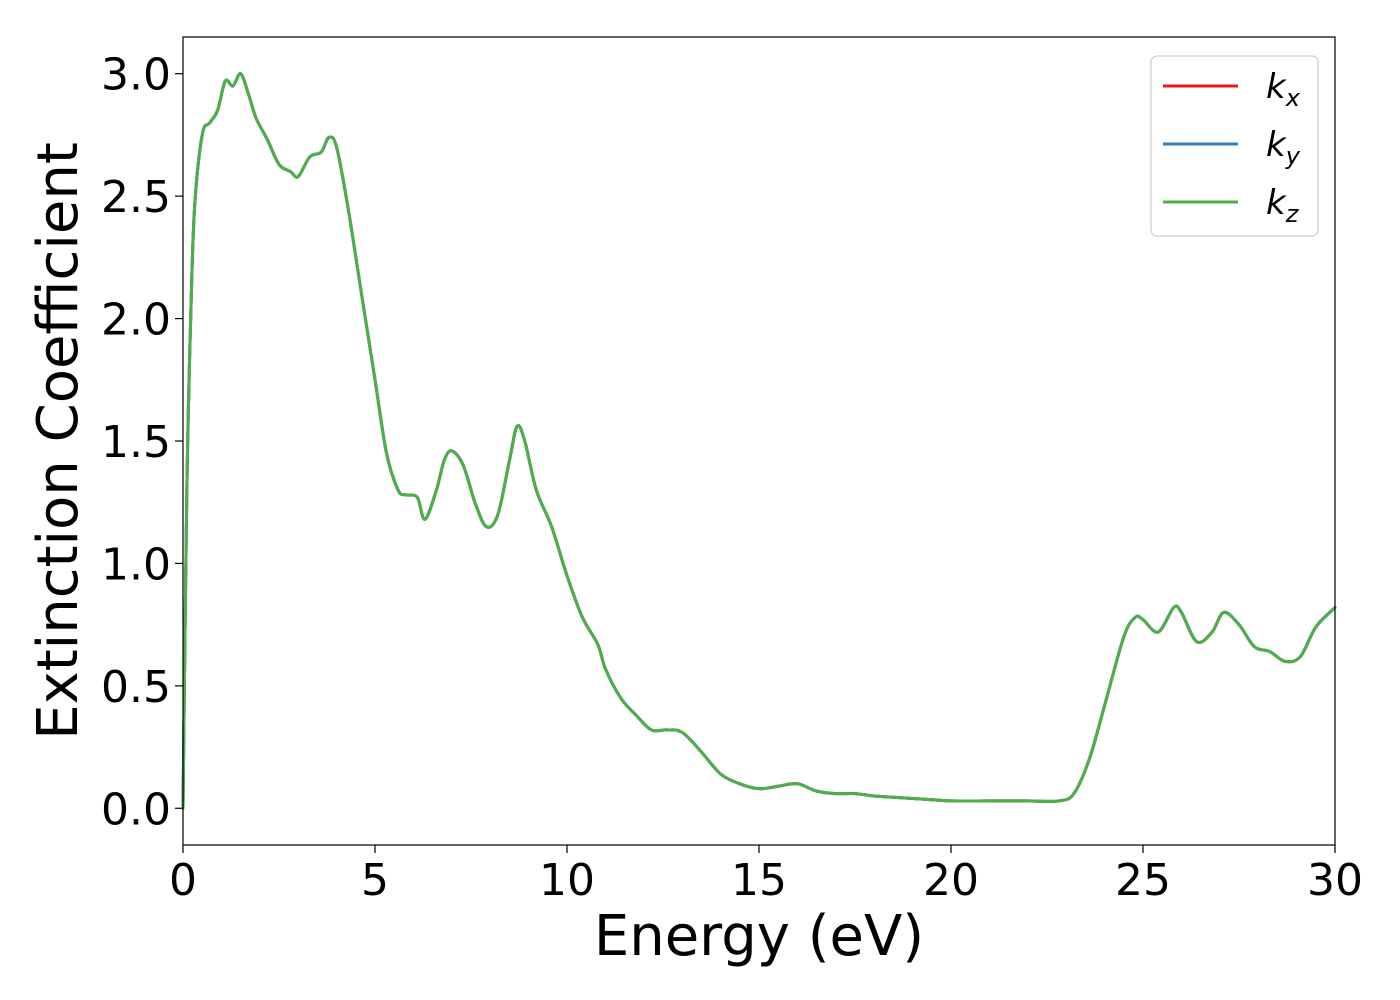  Describe the element at coordinates (183, 880) in the screenshot. I see `x-tick-label: 0` at that location.